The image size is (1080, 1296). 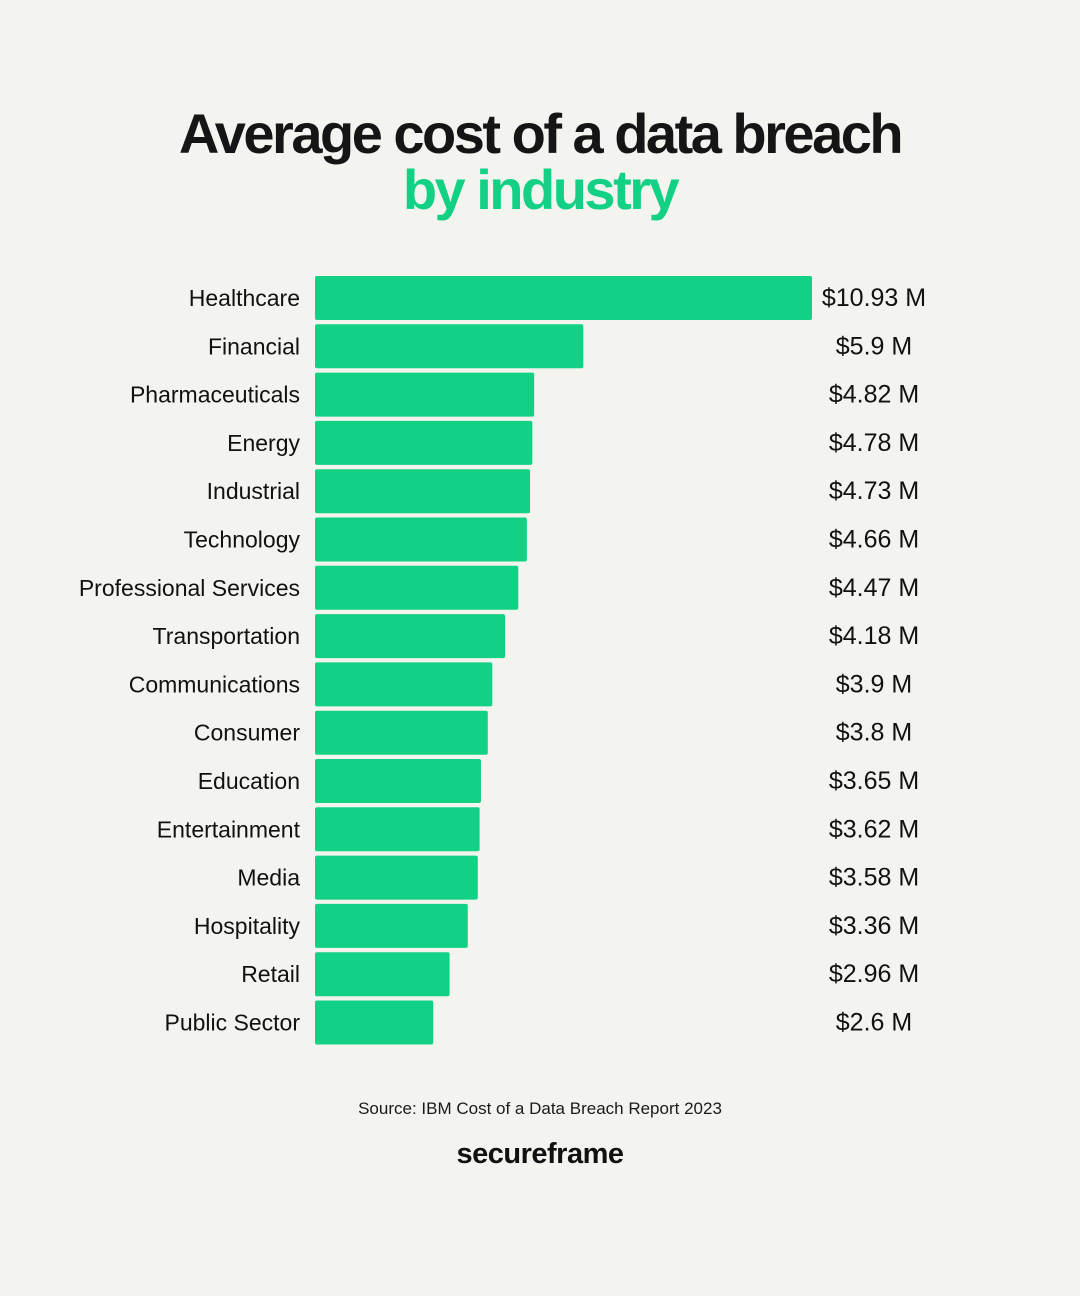 I want to click on bar-public-sector, so click(x=374, y=1022).